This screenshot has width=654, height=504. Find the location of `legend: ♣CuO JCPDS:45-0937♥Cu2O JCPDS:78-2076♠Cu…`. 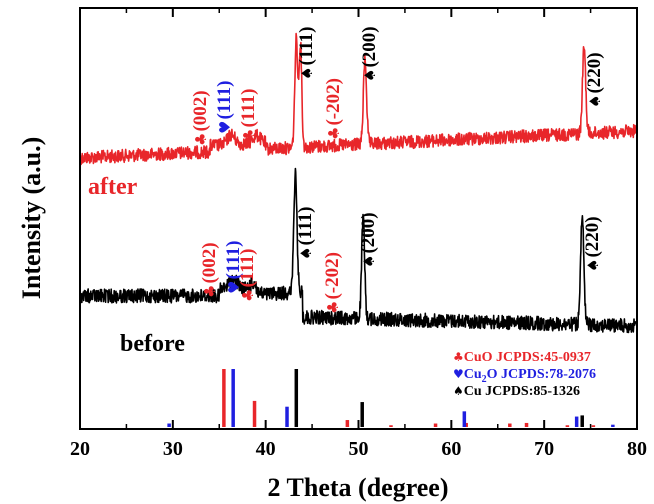

legend: ♣CuO JCPDS:45-0937♥Cu2O JCPDS:78-2076♠Cu… is located at coordinates (524, 374).